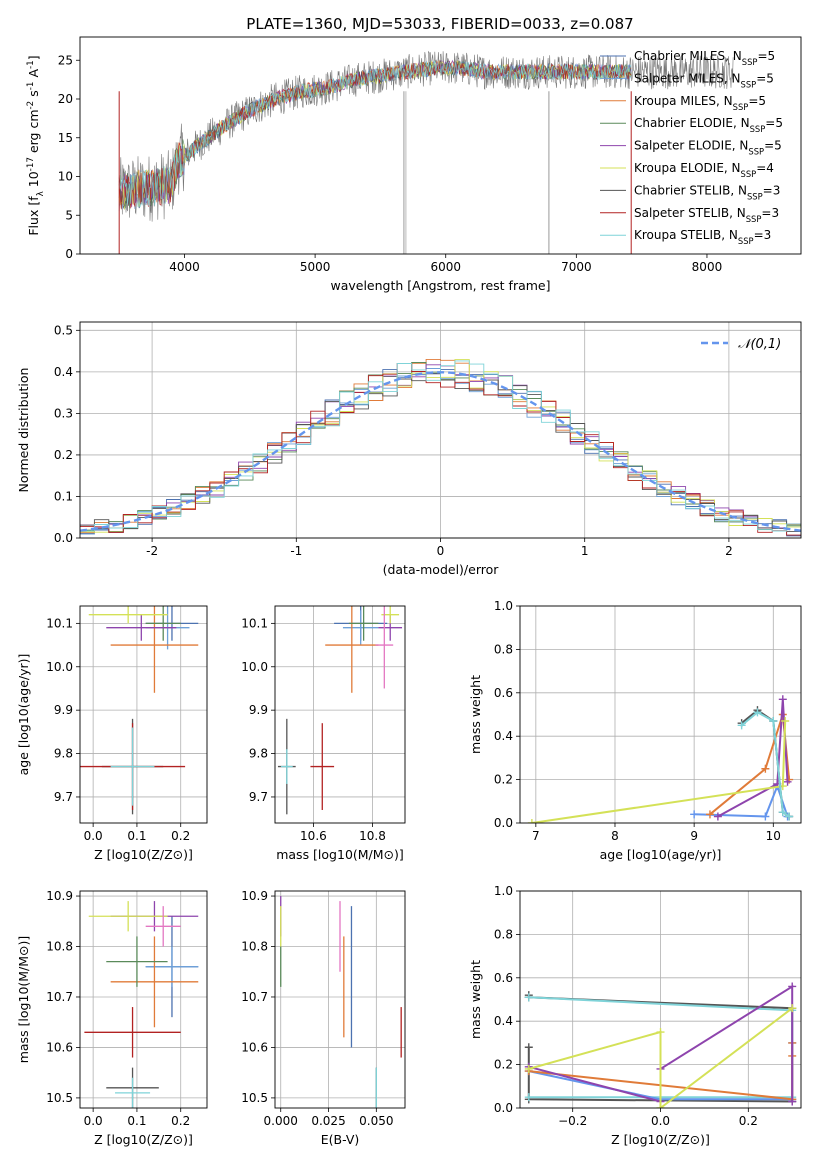  Describe the element at coordinates (136, 836) in the screenshot. I see `x-tick-label: 0.1` at that location.